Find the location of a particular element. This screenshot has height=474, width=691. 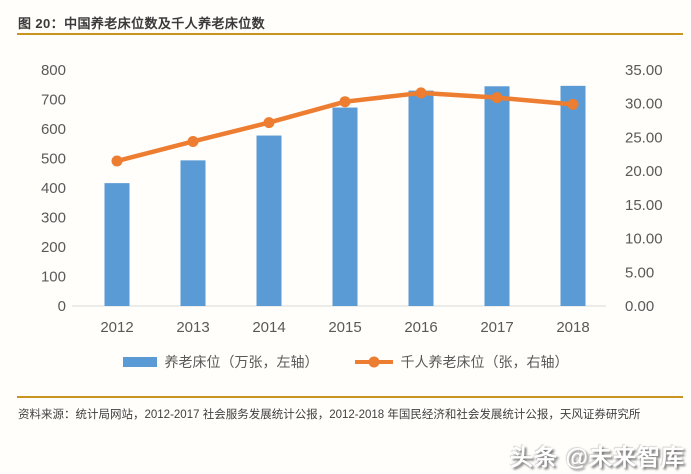

line-point-2016 is located at coordinates (421, 93).